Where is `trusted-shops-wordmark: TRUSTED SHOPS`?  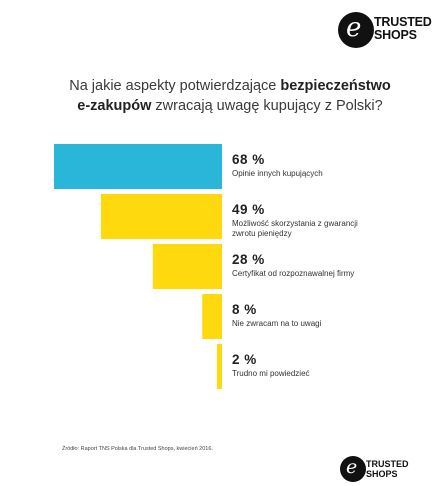
trusted-shops-wordmark: TRUSTED SHOPS is located at coordinates (403, 28).